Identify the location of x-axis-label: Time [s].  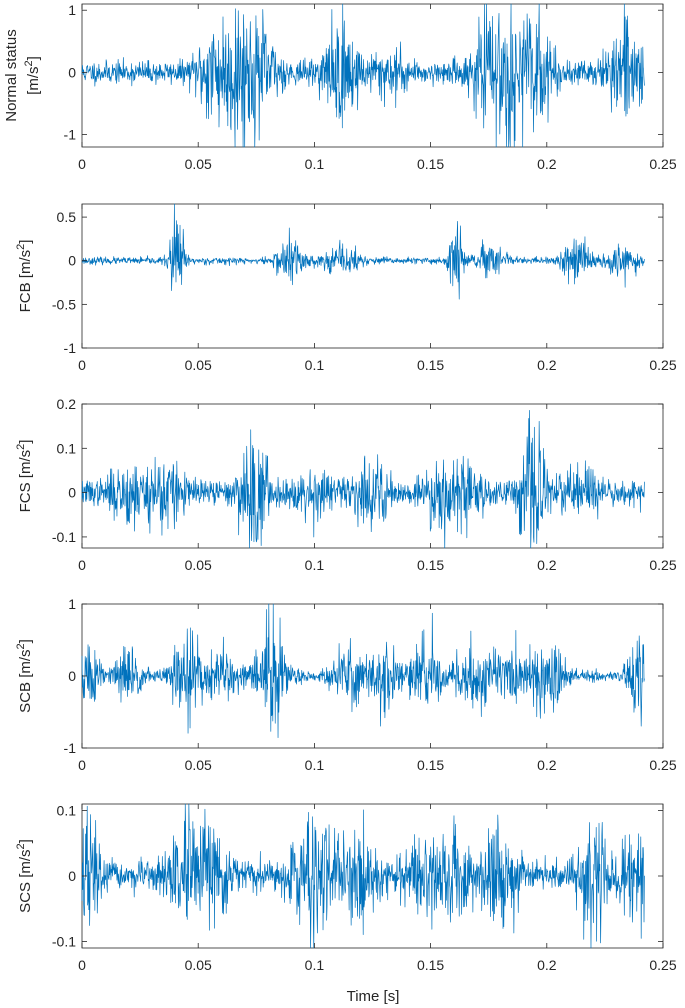
(373, 996).